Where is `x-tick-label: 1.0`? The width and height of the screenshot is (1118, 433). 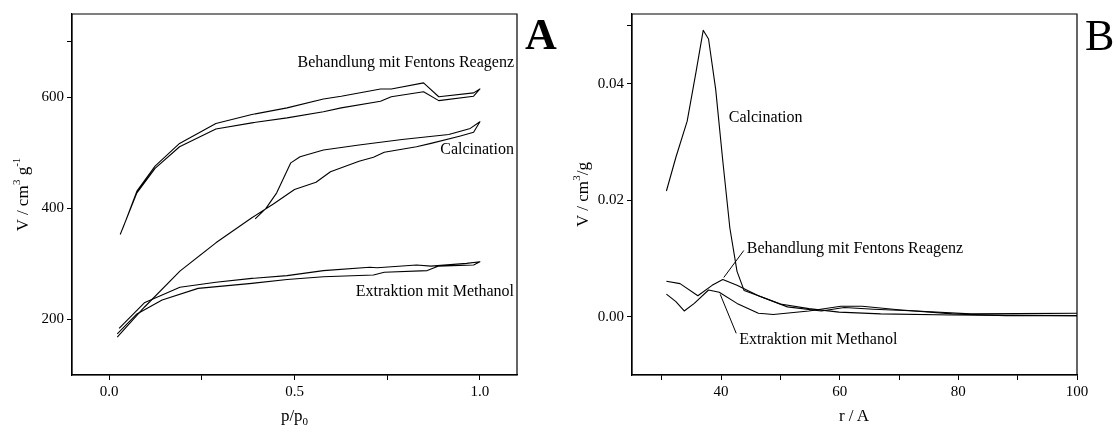
x-tick-label: 1.0 is located at coordinates (480, 390).